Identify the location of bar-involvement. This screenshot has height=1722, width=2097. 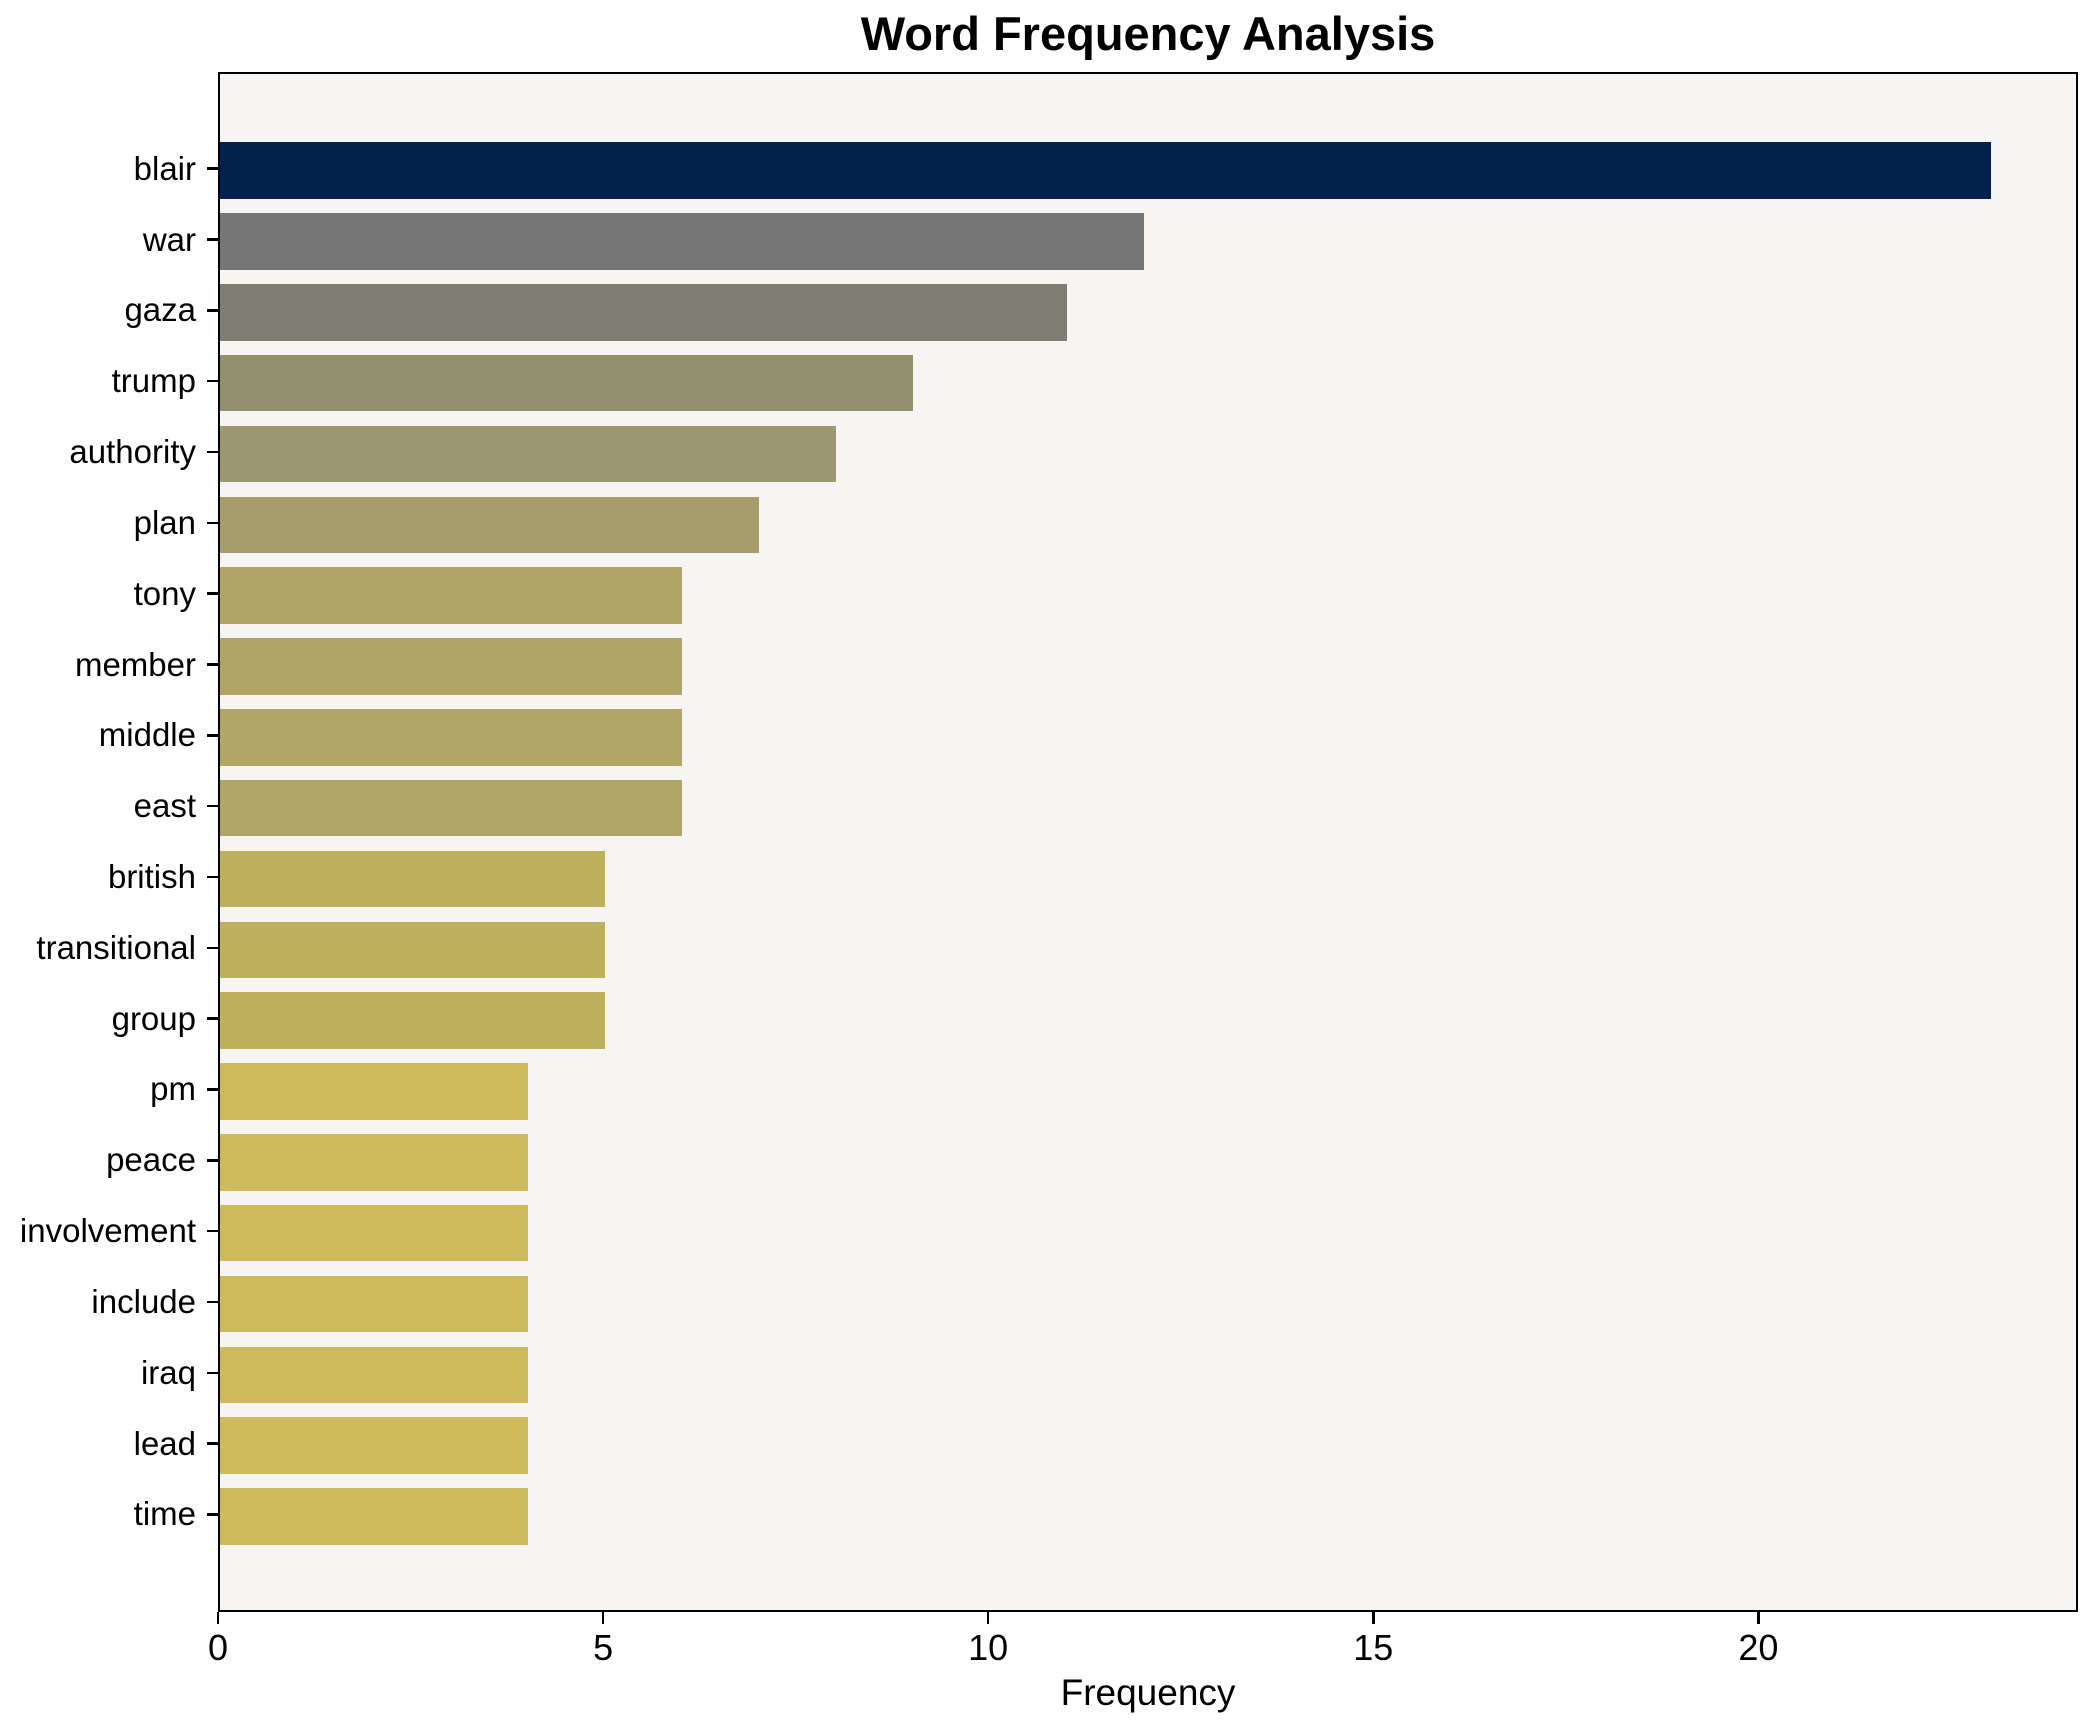
(374, 1233).